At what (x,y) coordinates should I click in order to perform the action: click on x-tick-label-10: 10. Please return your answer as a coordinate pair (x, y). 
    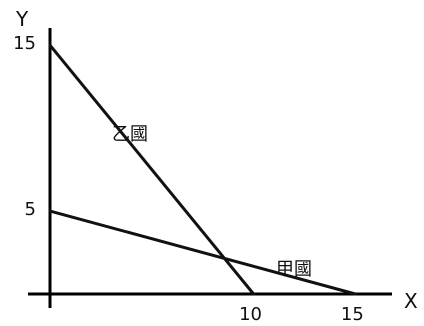
    Looking at the image, I should click on (250, 314).